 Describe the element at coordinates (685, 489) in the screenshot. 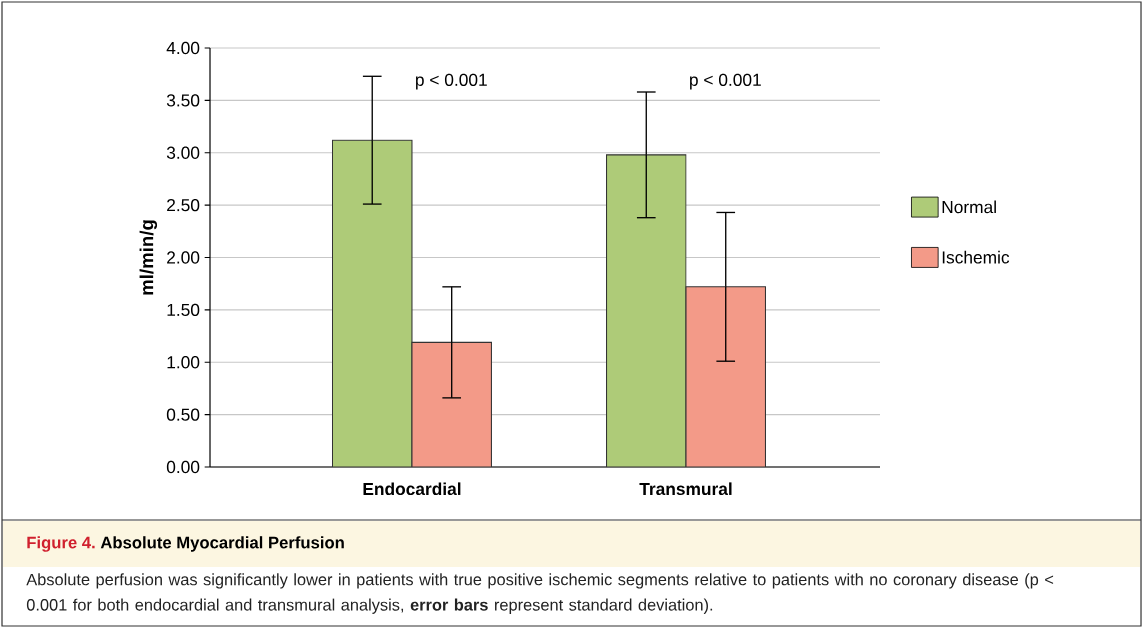

I see `x-tick-label: Transmural` at that location.